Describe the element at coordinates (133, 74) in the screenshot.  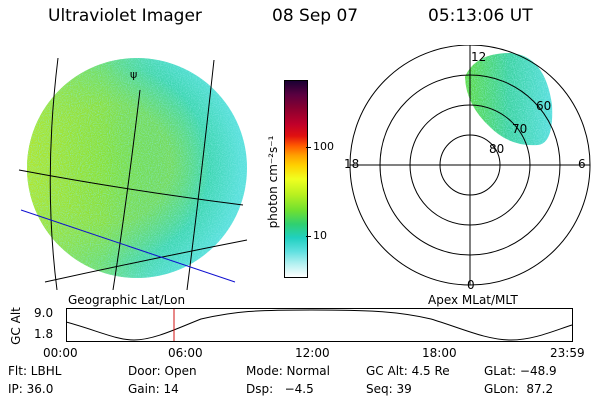
I see `sun-glyph: ψ` at that location.